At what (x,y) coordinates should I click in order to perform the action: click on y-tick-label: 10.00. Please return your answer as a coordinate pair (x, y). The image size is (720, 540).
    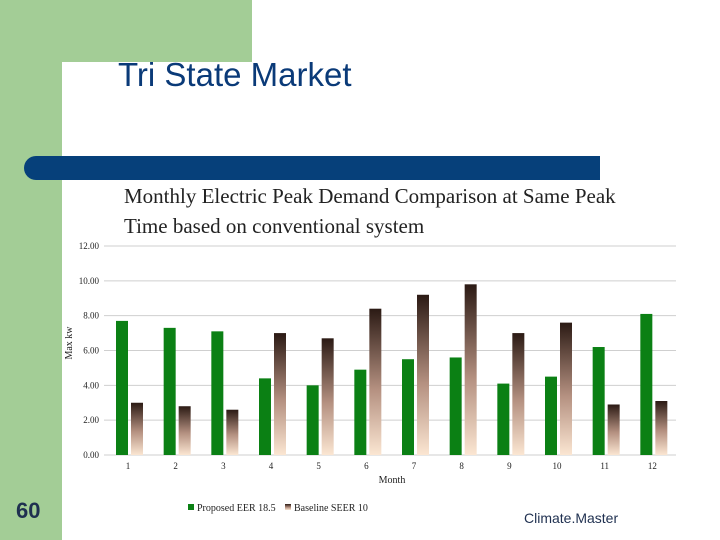
    Looking at the image, I should click on (89, 281).